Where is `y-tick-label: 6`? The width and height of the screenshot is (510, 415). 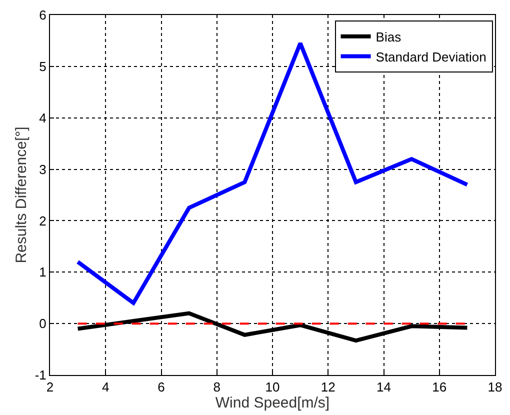
y-tick-label: 6 is located at coordinates (42, 15).